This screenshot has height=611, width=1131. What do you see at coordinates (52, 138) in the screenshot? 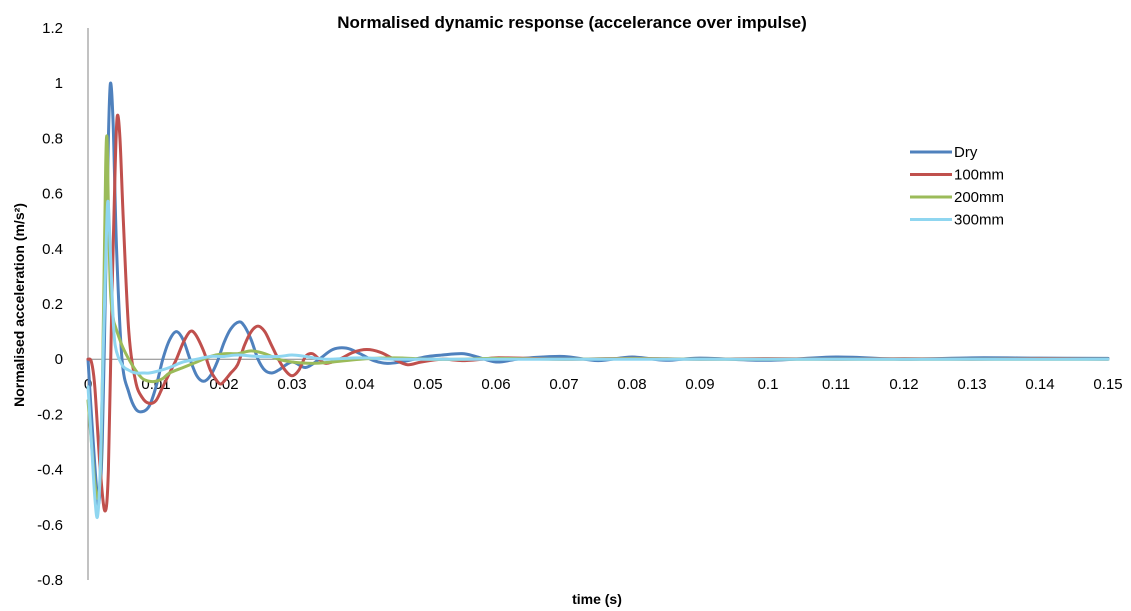
I see `y-tick-label: 0.8` at bounding box center [52, 138].